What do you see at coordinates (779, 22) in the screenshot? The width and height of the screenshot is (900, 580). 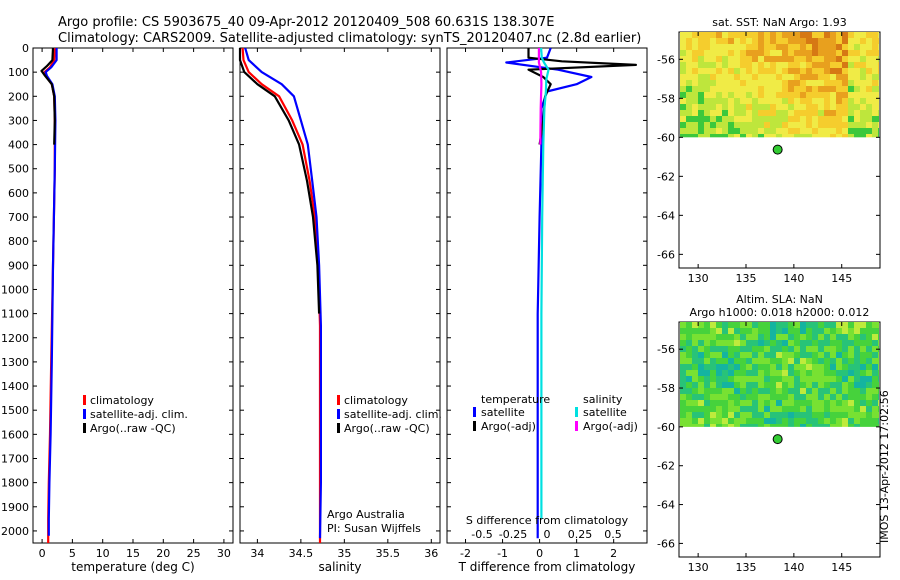 I see `map-title: sat. SST: NaN Argo: 1.93` at bounding box center [779, 22].